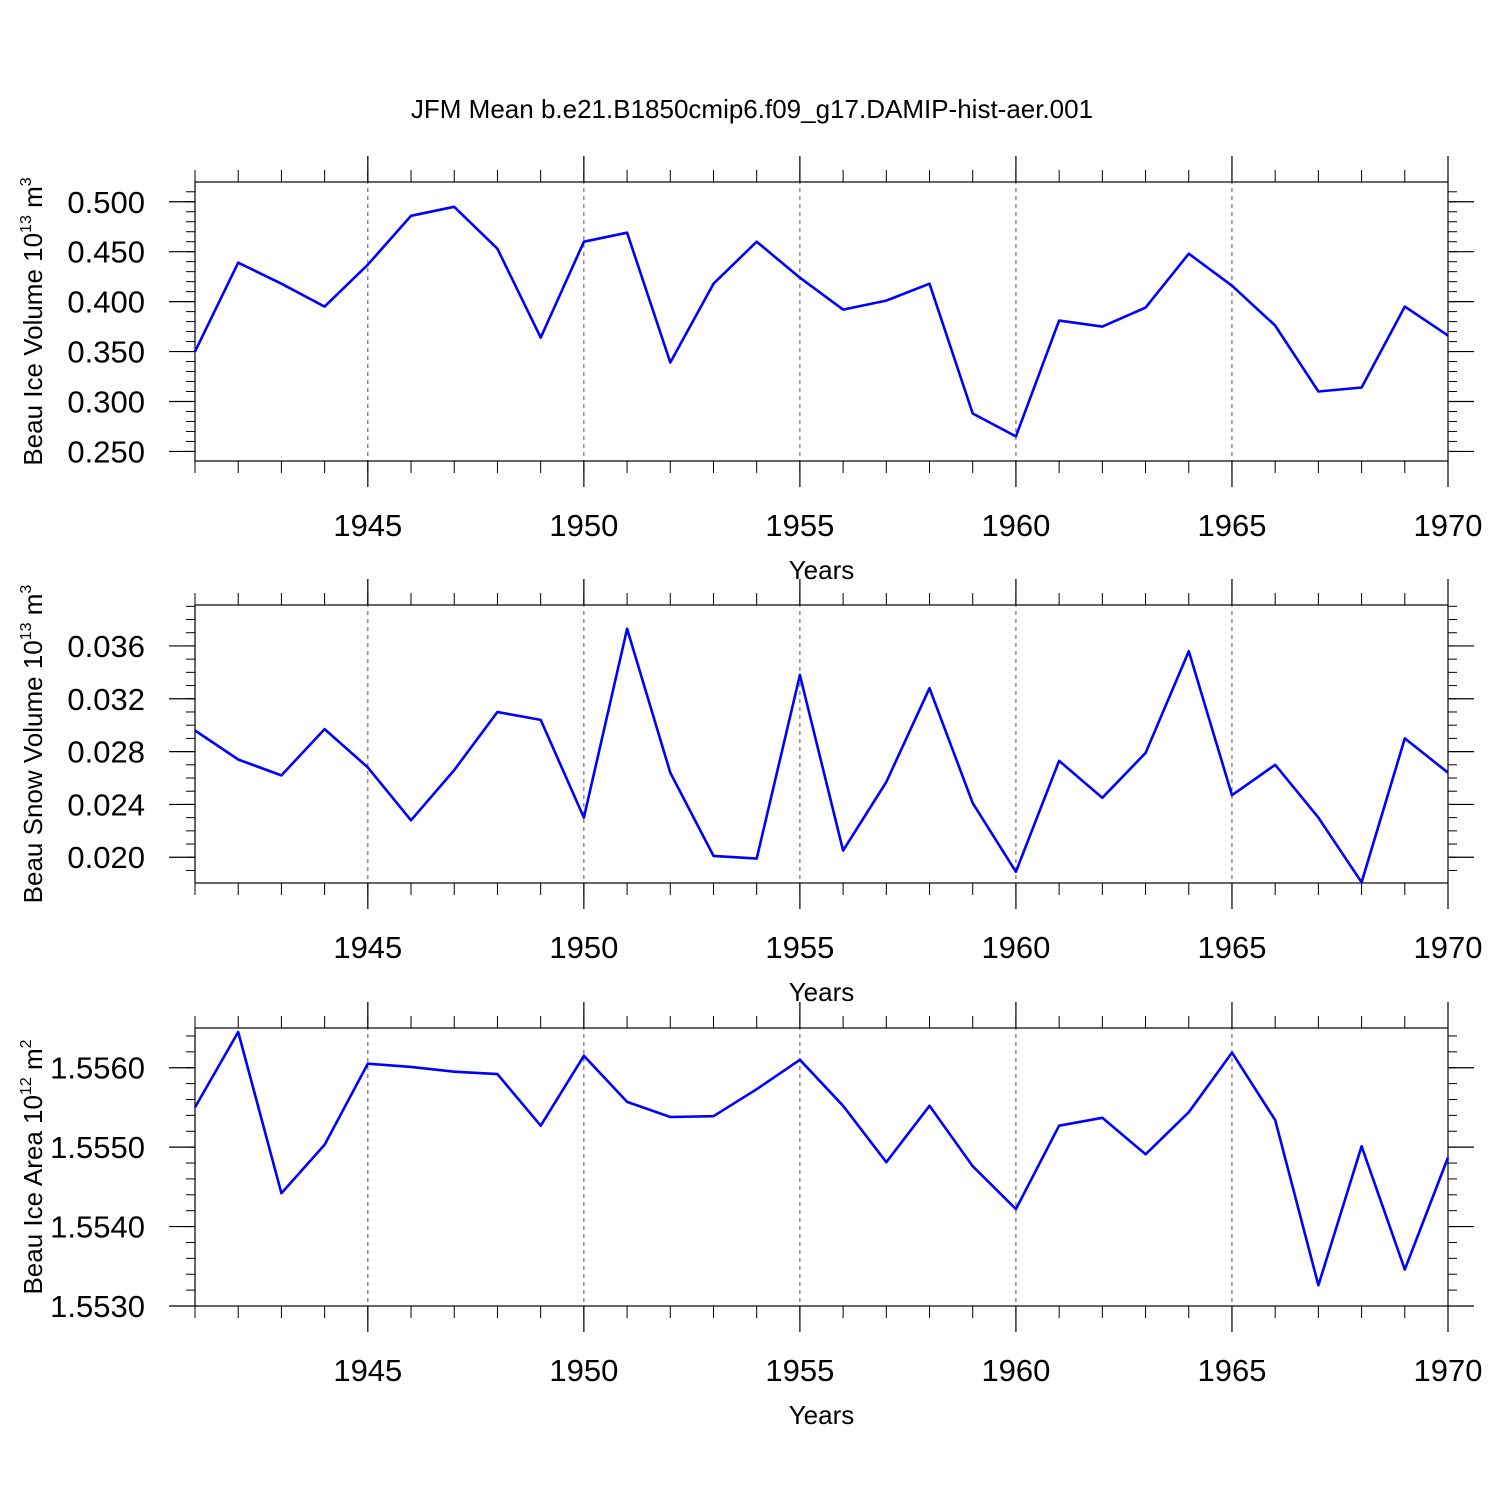  Describe the element at coordinates (97, 1227) in the screenshot. I see `y-tick-label: 1.5540` at that location.